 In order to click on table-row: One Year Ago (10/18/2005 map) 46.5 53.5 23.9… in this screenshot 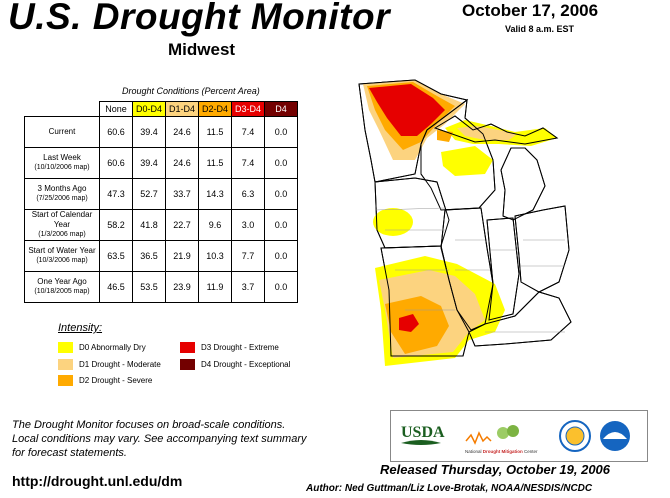, I will do `click(161, 287)`.